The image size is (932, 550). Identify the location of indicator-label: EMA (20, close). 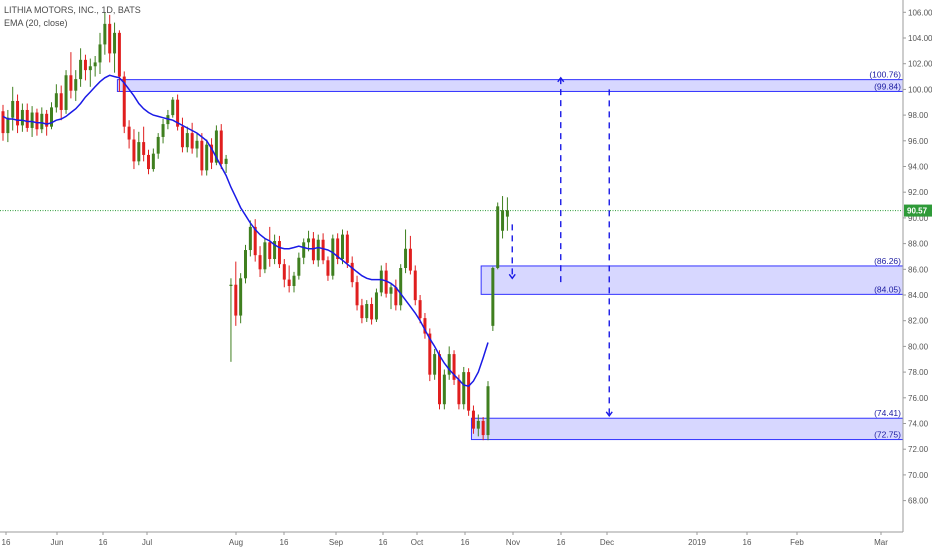
(36, 23).